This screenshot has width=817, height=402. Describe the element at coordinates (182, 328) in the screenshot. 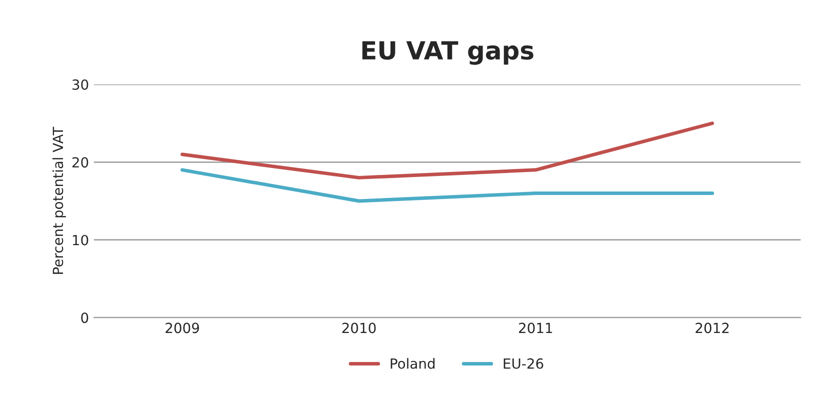

I see `x-tick-label: 2009` at that location.